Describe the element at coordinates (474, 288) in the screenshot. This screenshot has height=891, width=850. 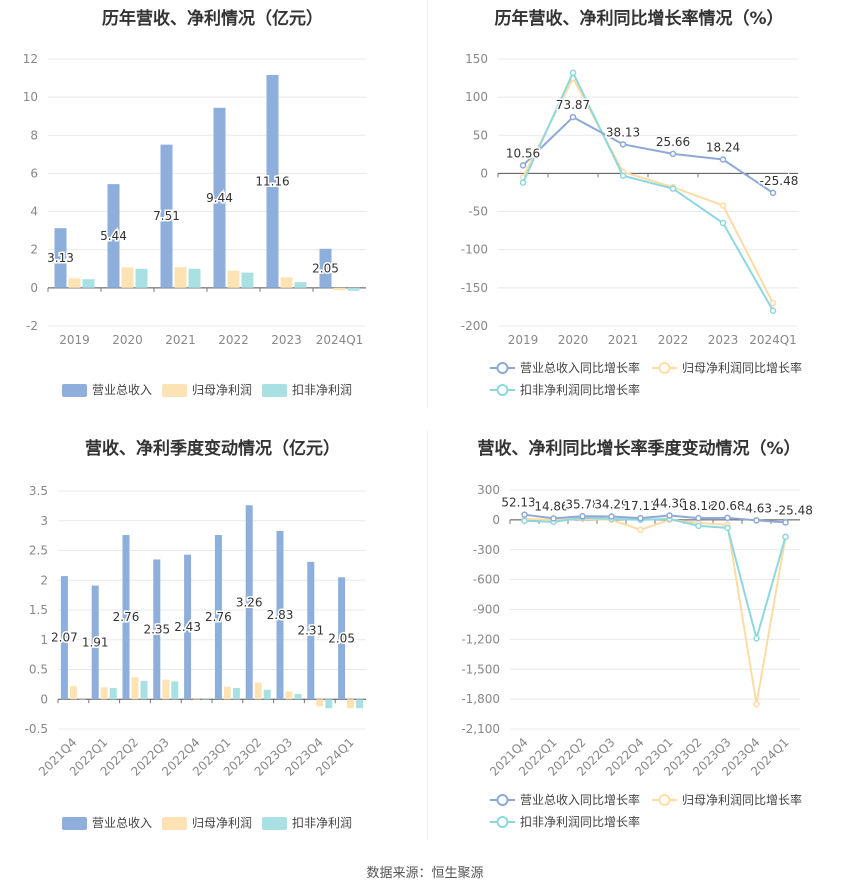
I see `y-tick-label: -150` at that location.